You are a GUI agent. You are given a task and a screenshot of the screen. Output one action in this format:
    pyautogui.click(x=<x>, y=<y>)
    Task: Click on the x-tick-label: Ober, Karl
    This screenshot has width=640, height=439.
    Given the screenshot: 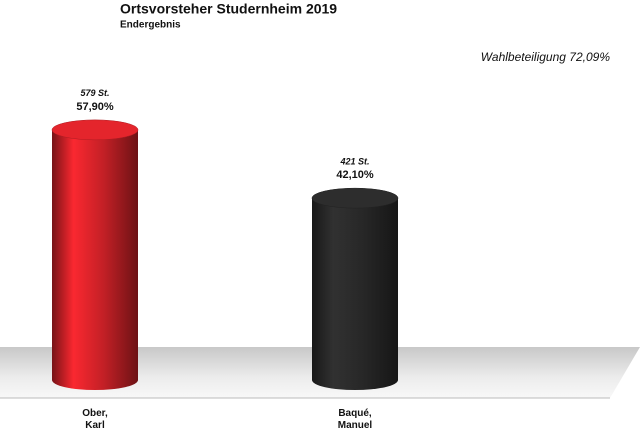 What is the action you would take?
    pyautogui.click(x=95, y=419)
    